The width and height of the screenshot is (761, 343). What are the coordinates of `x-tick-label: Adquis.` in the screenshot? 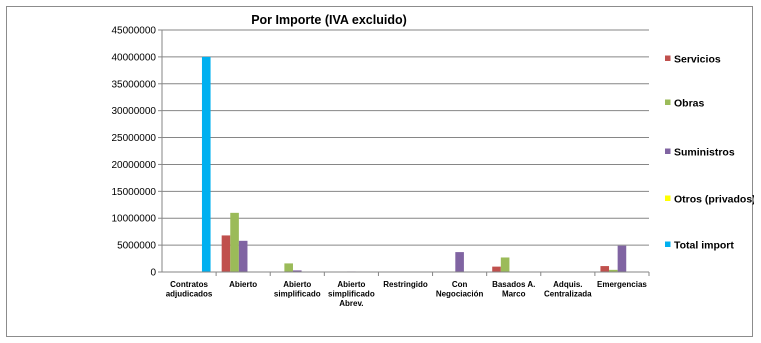 It's located at (567, 284).